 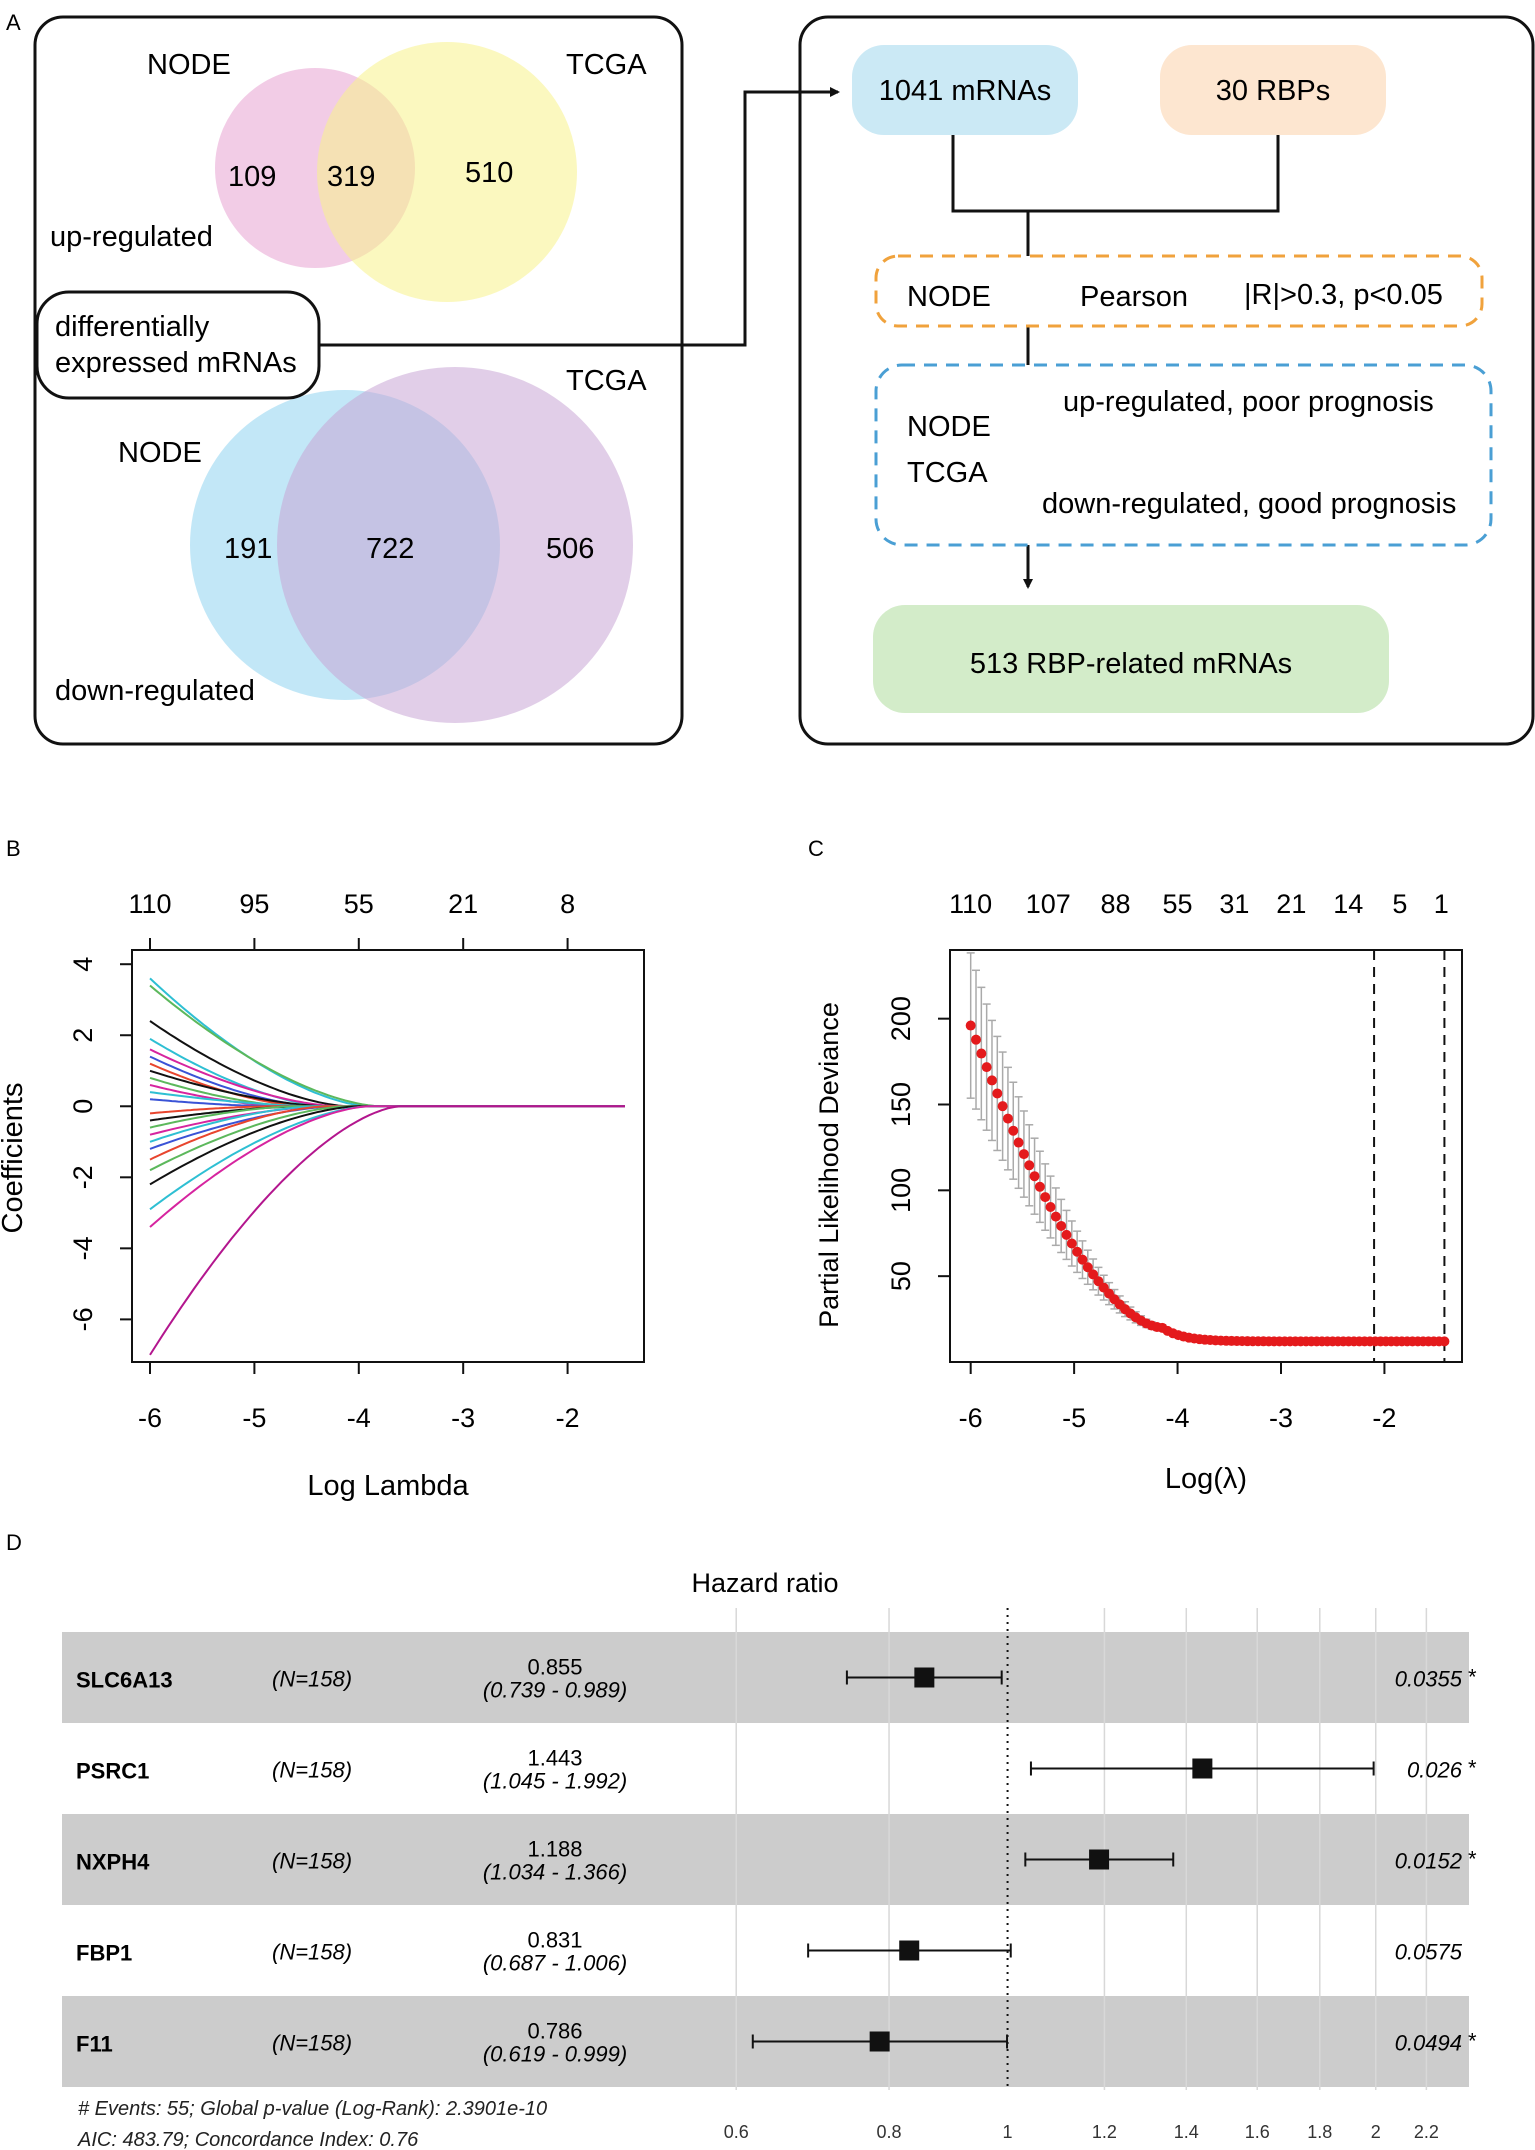 I want to click on pearson-box, so click(x=1179, y=291).